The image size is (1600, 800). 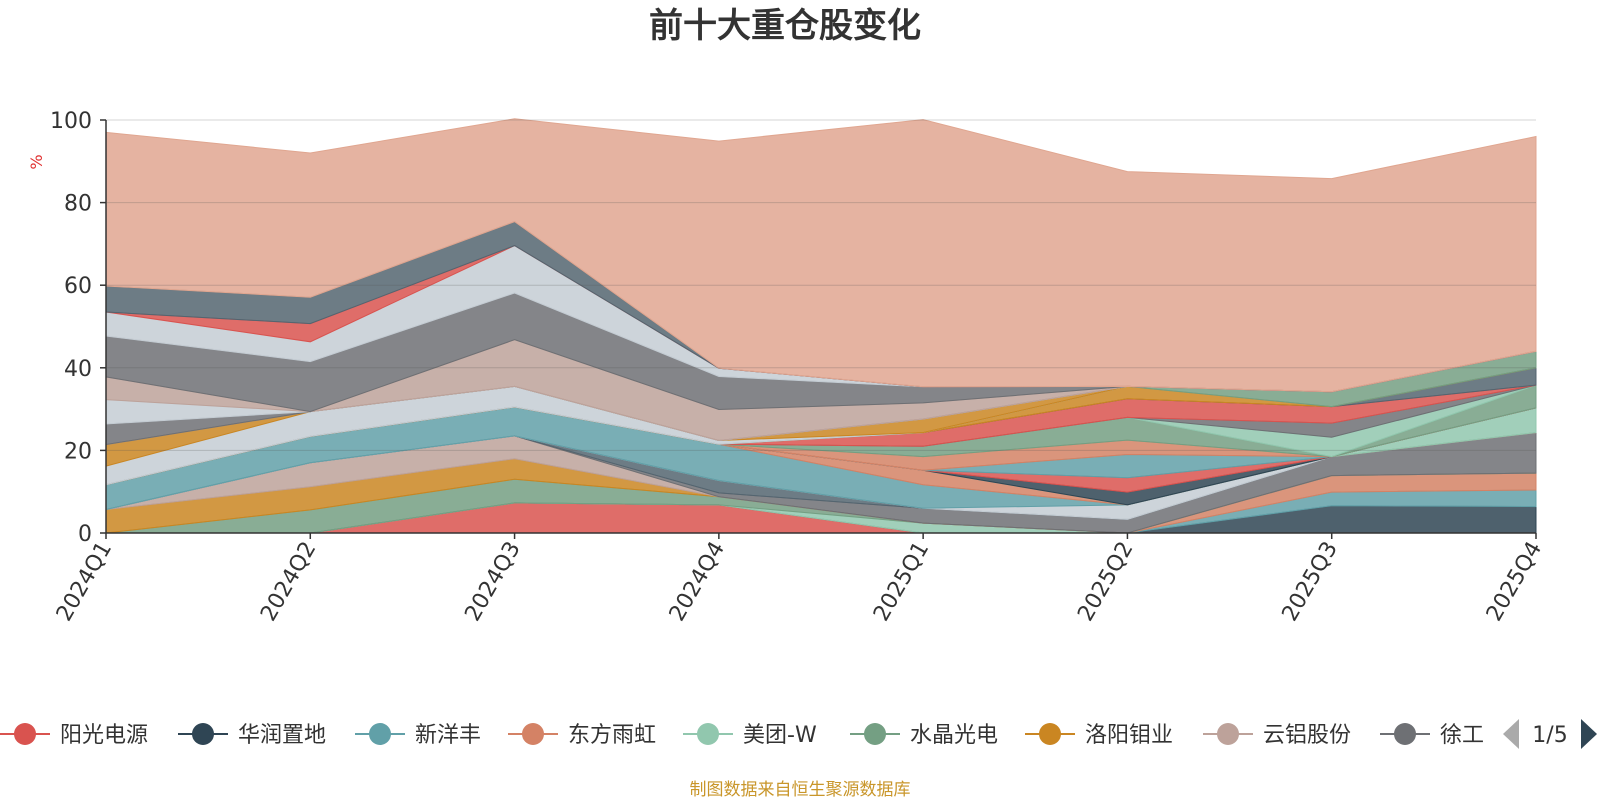 What do you see at coordinates (1129, 735) in the screenshot?
I see `legend-label: 洛阳钼业` at bounding box center [1129, 735].